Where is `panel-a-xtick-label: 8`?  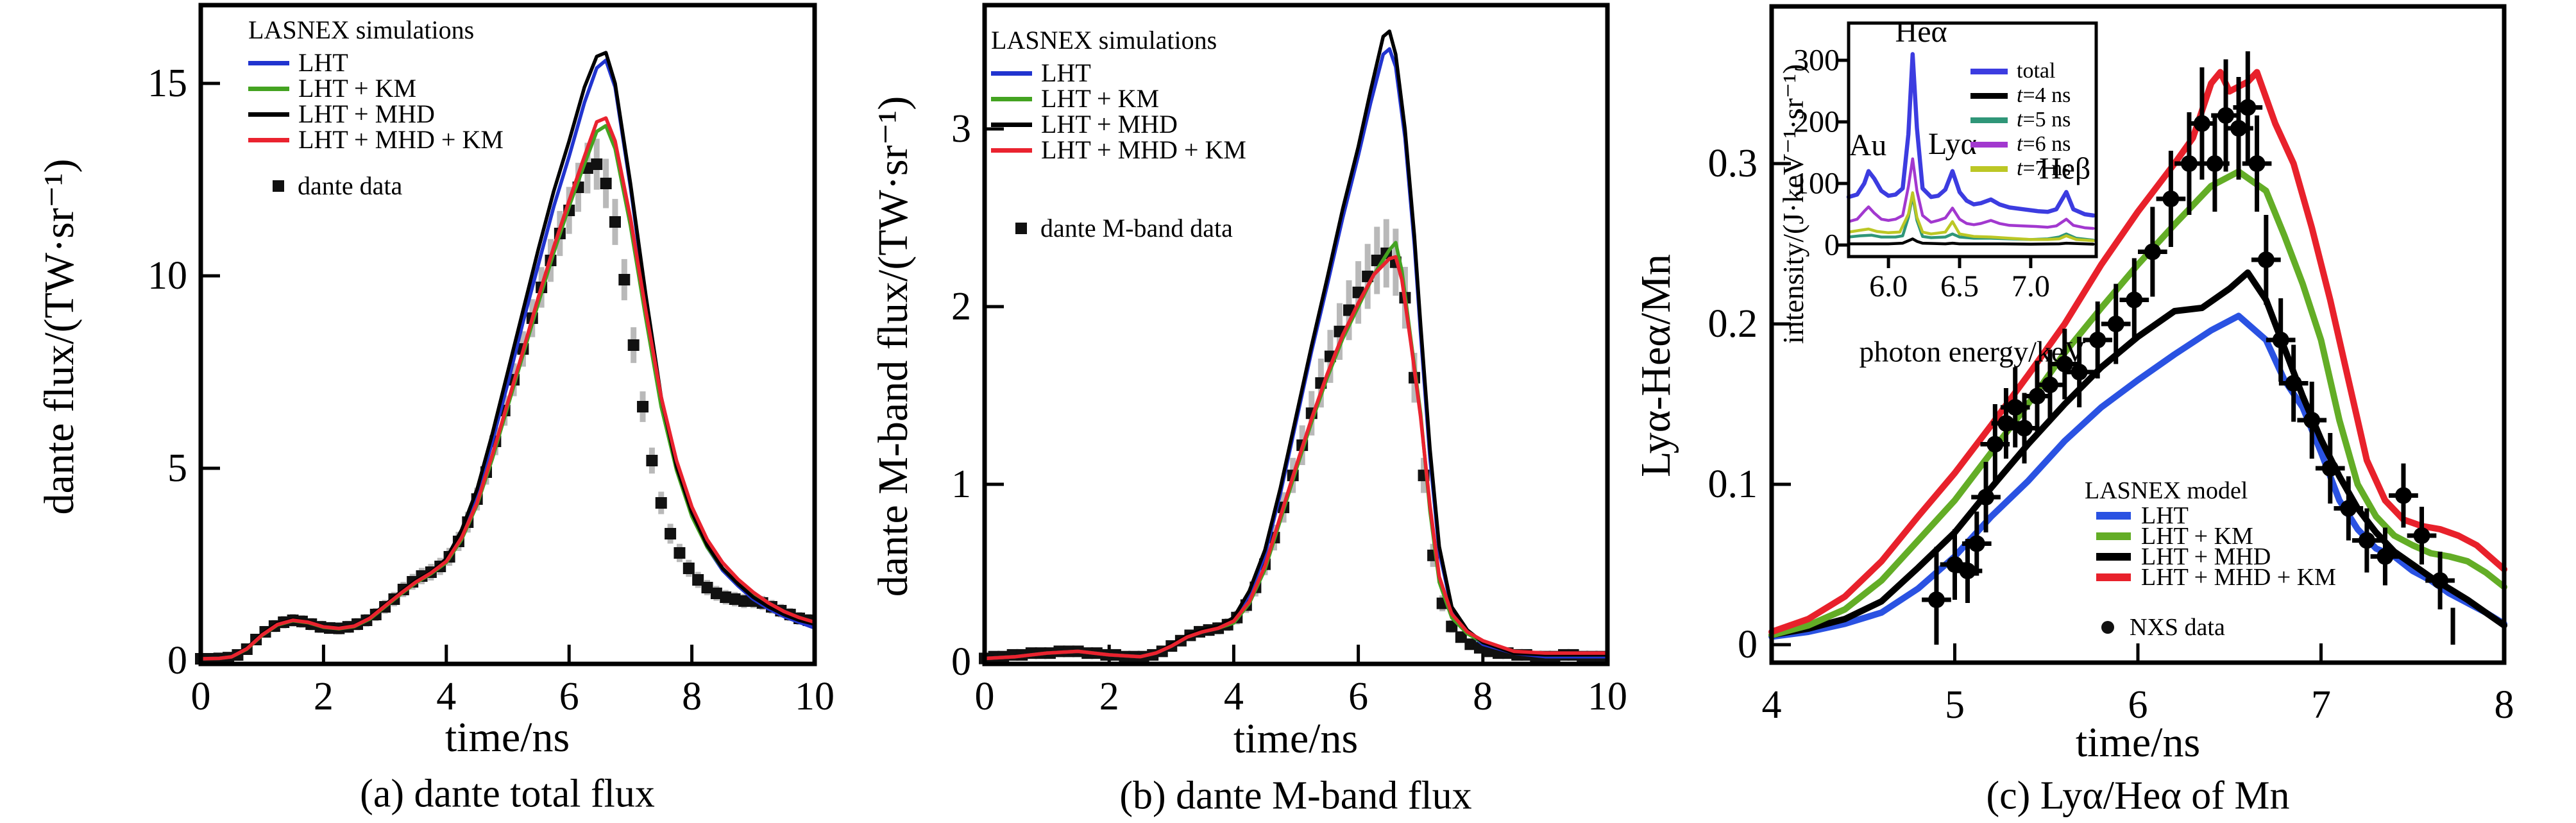
panel-a-xtick-label: 8 is located at coordinates (692, 697).